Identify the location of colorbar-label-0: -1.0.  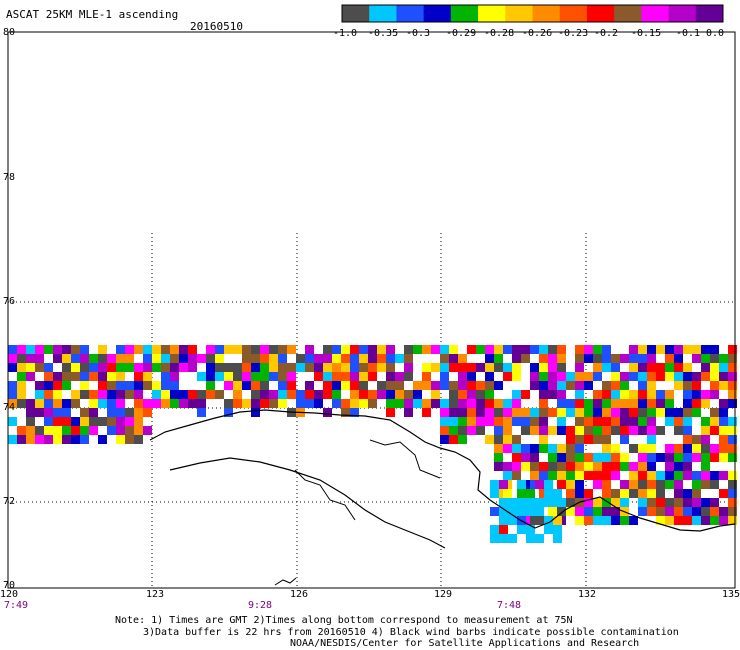
(345, 33).